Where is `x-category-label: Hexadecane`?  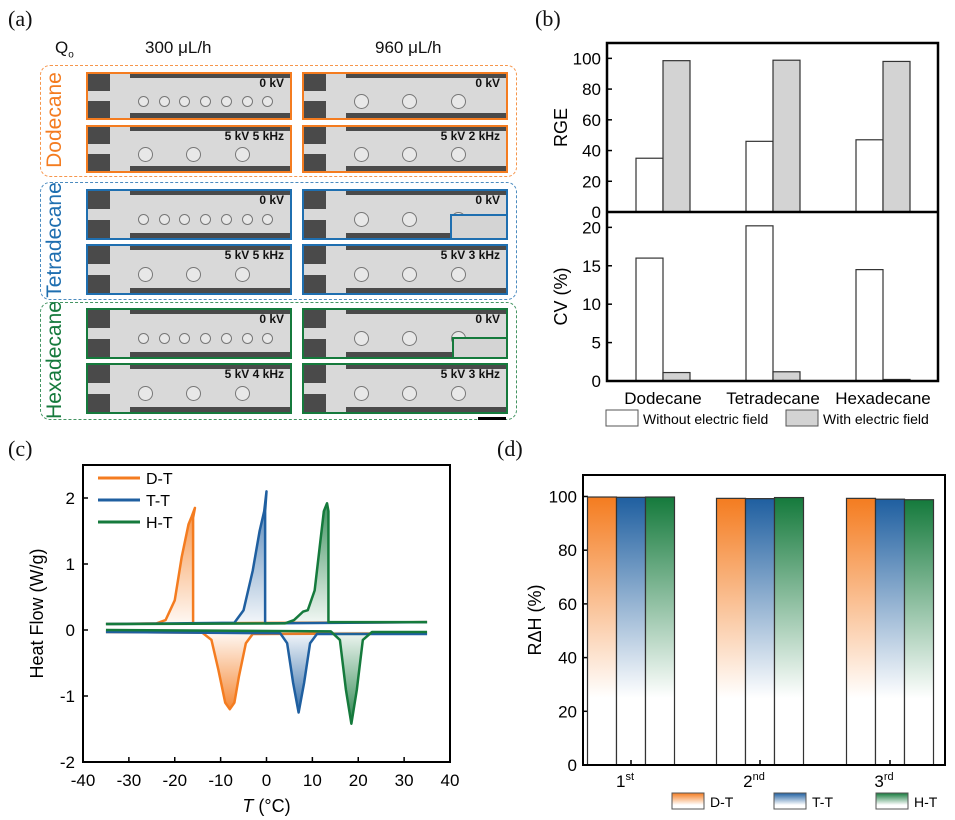
x-category-label: Hexadecane is located at coordinates (882, 398).